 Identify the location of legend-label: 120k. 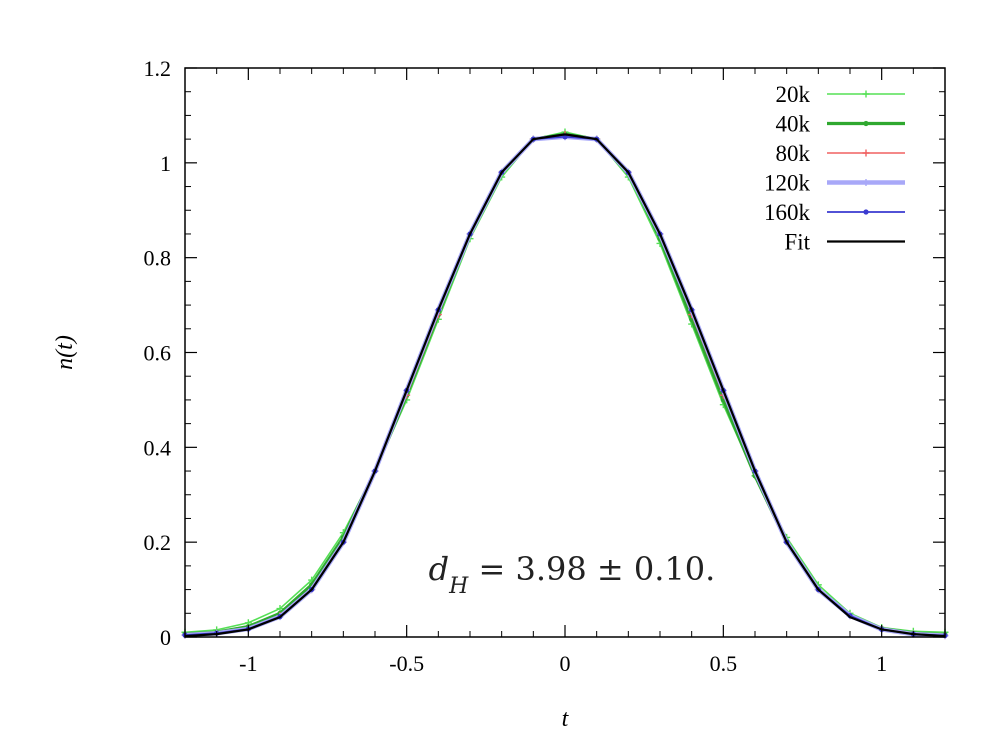
(787, 183).